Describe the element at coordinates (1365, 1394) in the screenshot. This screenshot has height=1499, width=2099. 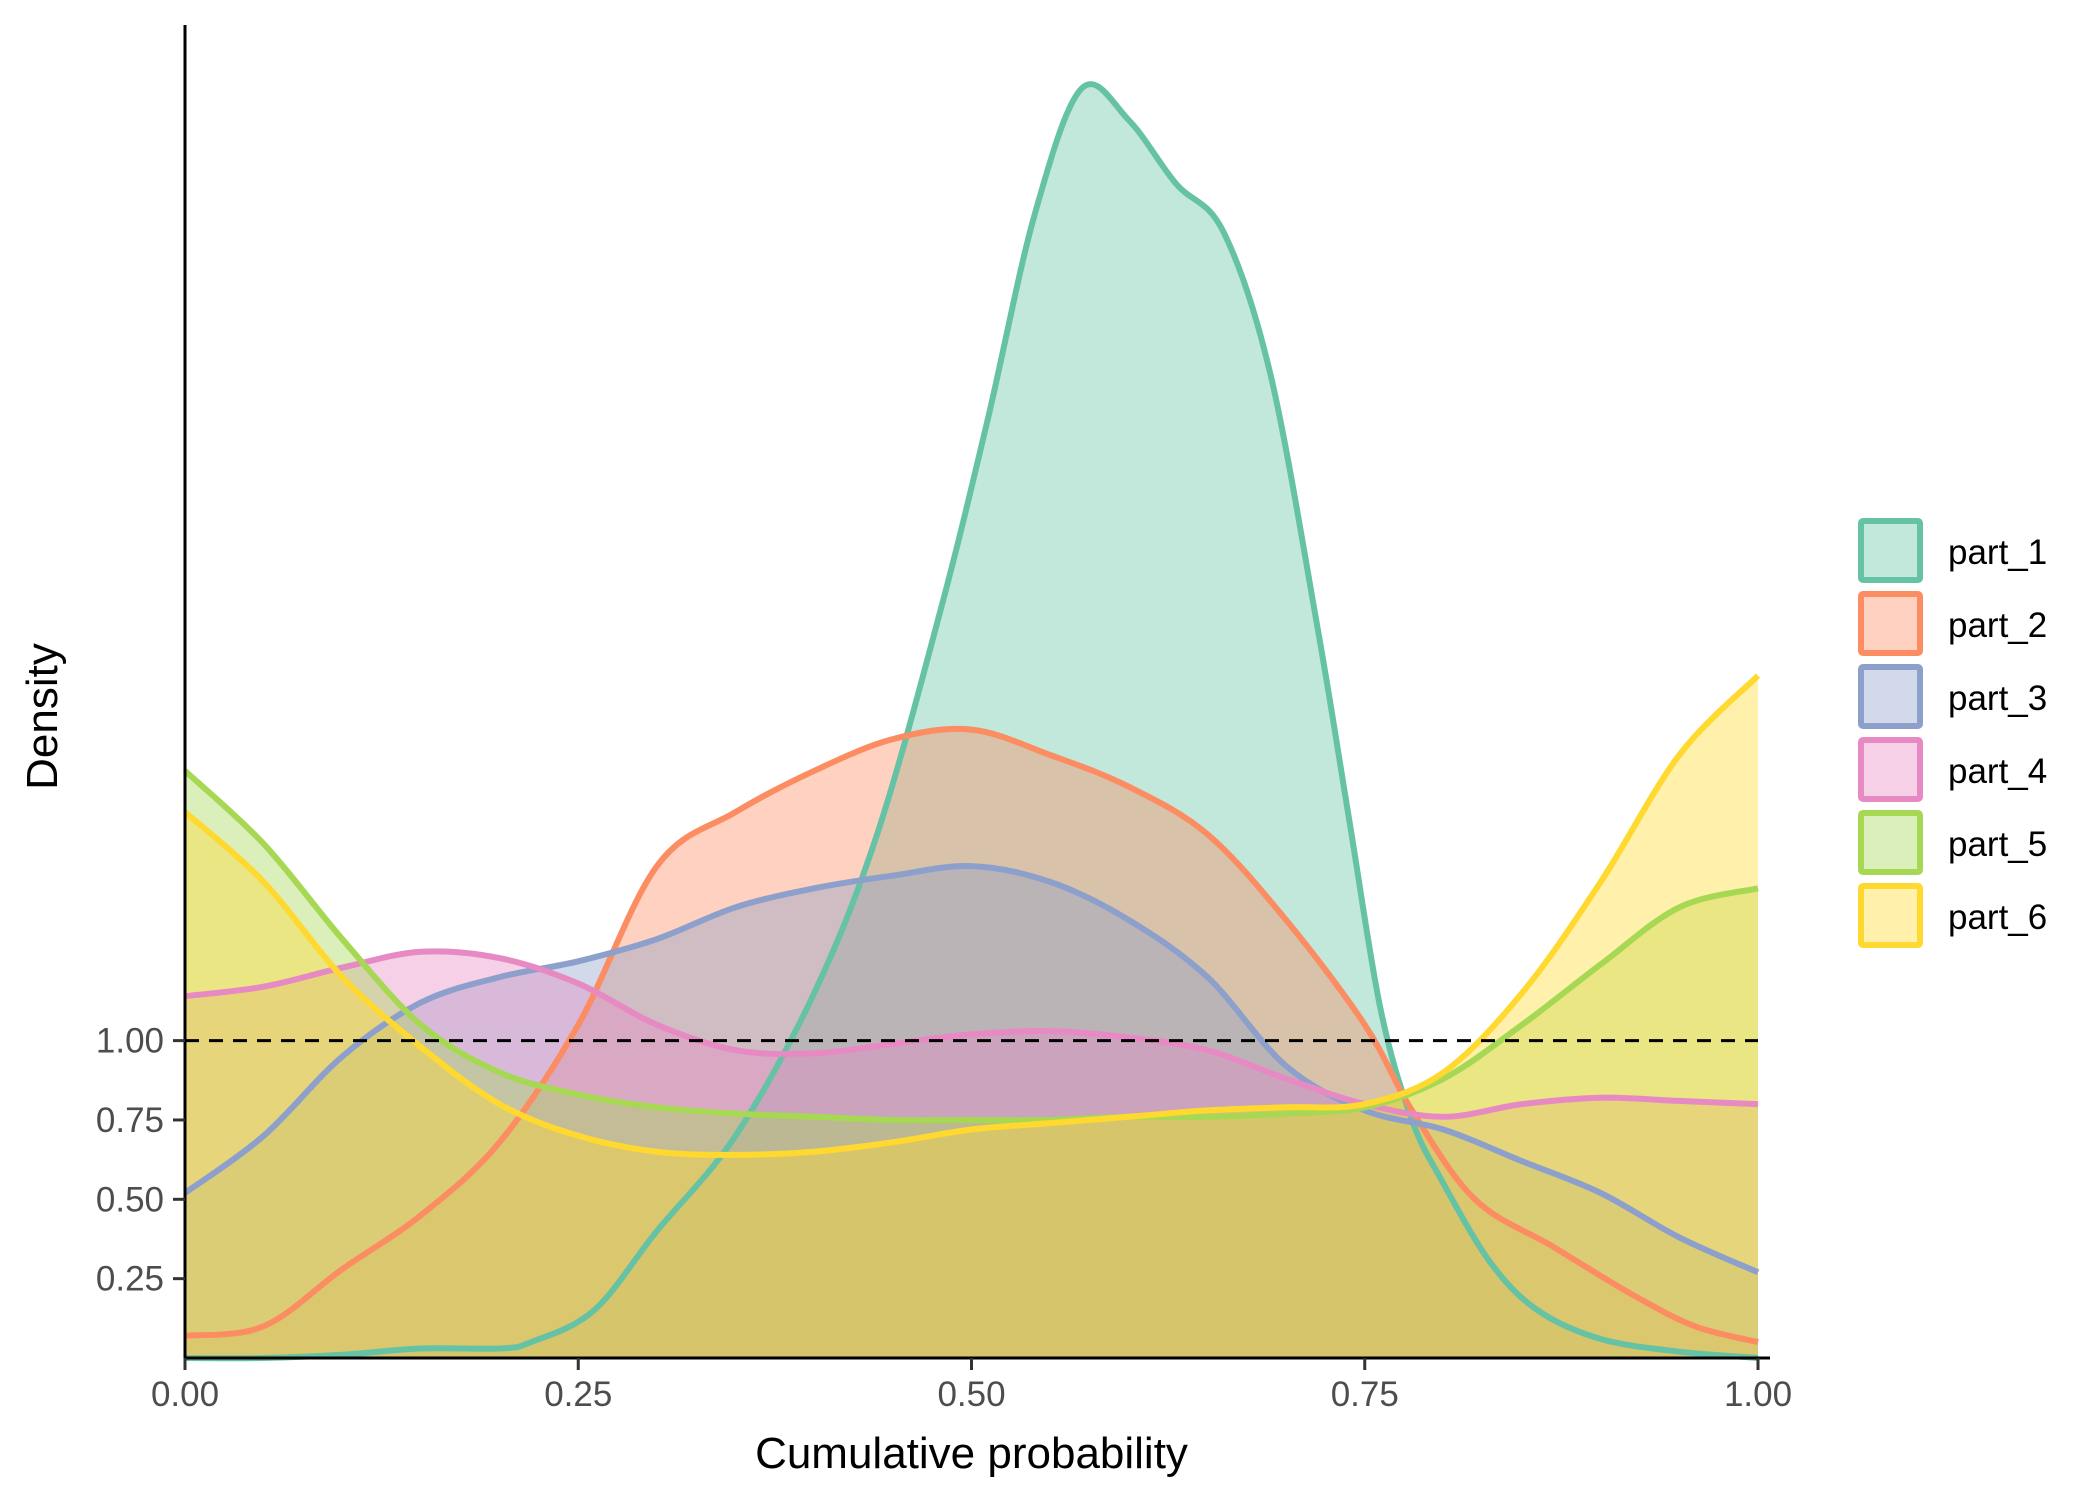
I see `x-tick-label: 0.75` at that location.